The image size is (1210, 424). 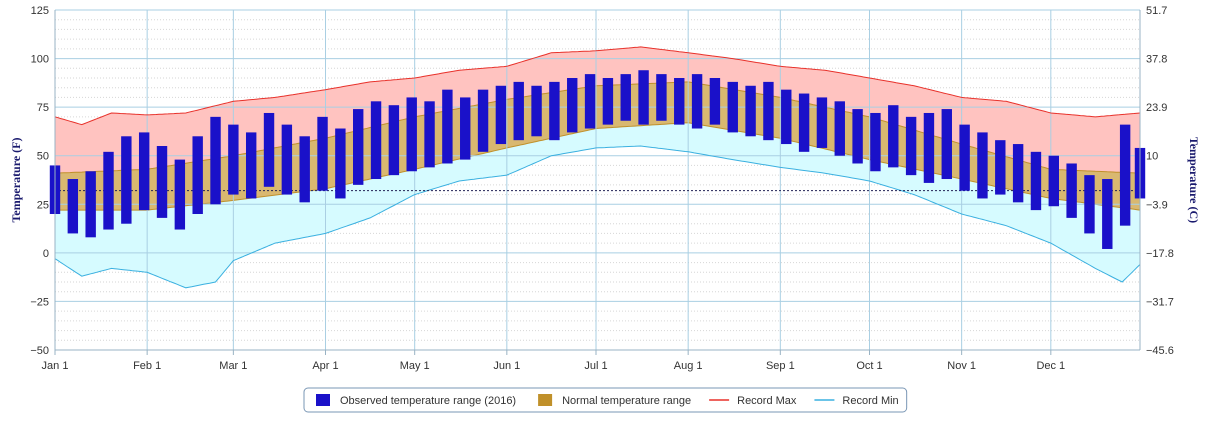 What do you see at coordinates (870, 401) in the screenshot?
I see `legend-label: Record Min` at bounding box center [870, 401].